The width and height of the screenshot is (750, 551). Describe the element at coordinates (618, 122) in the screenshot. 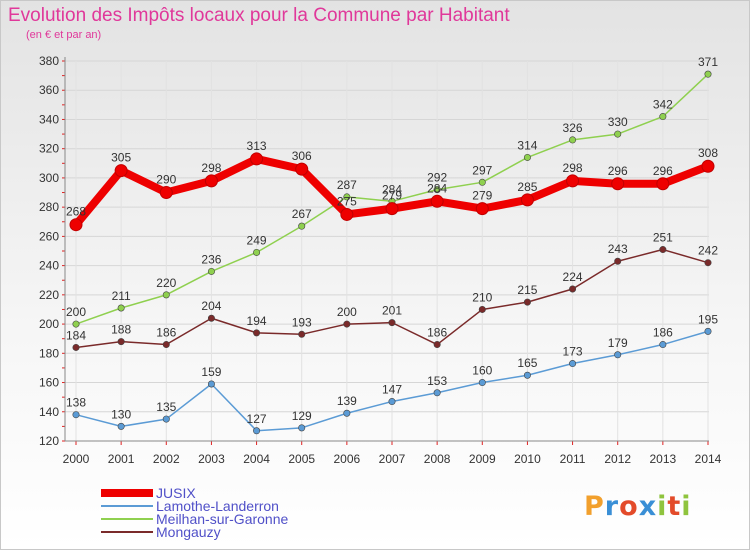

I see `data-label: 330` at that location.